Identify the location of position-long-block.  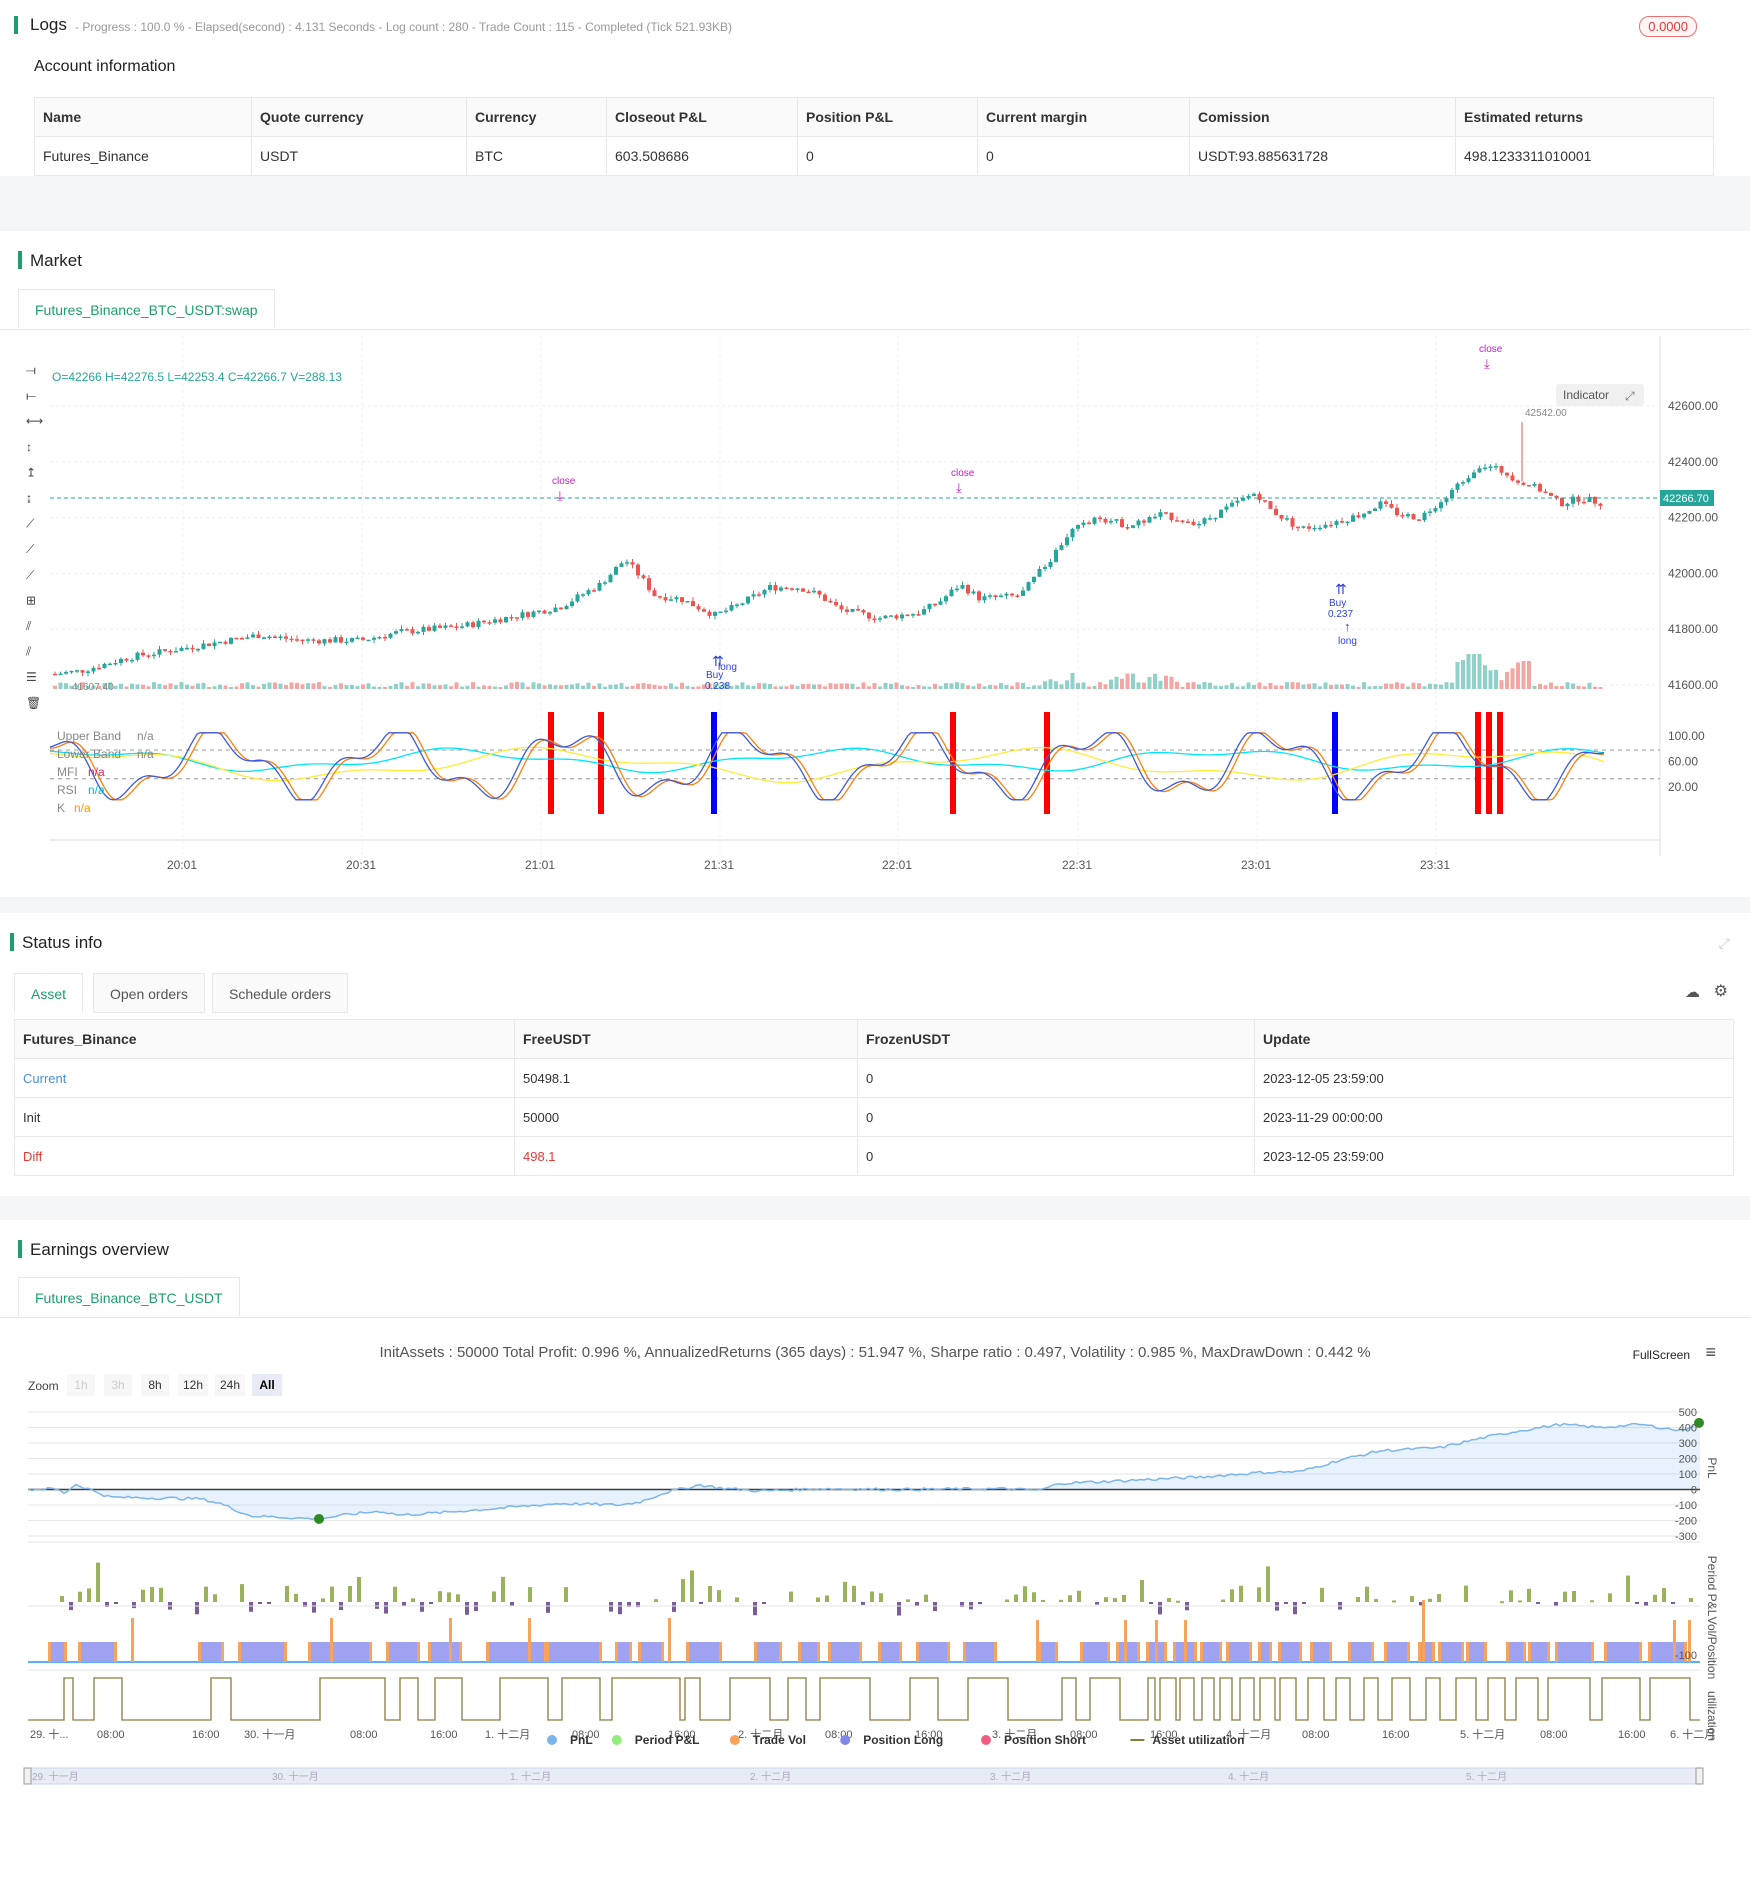
(1667, 1652).